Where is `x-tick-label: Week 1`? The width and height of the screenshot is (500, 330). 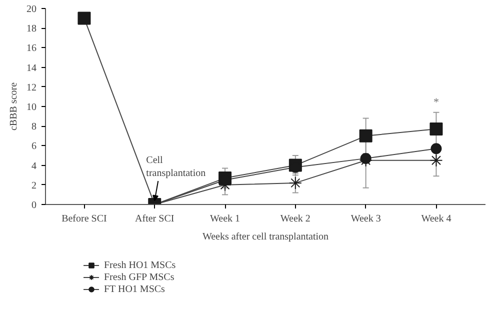 x-tick-label: Week 1 is located at coordinates (225, 219).